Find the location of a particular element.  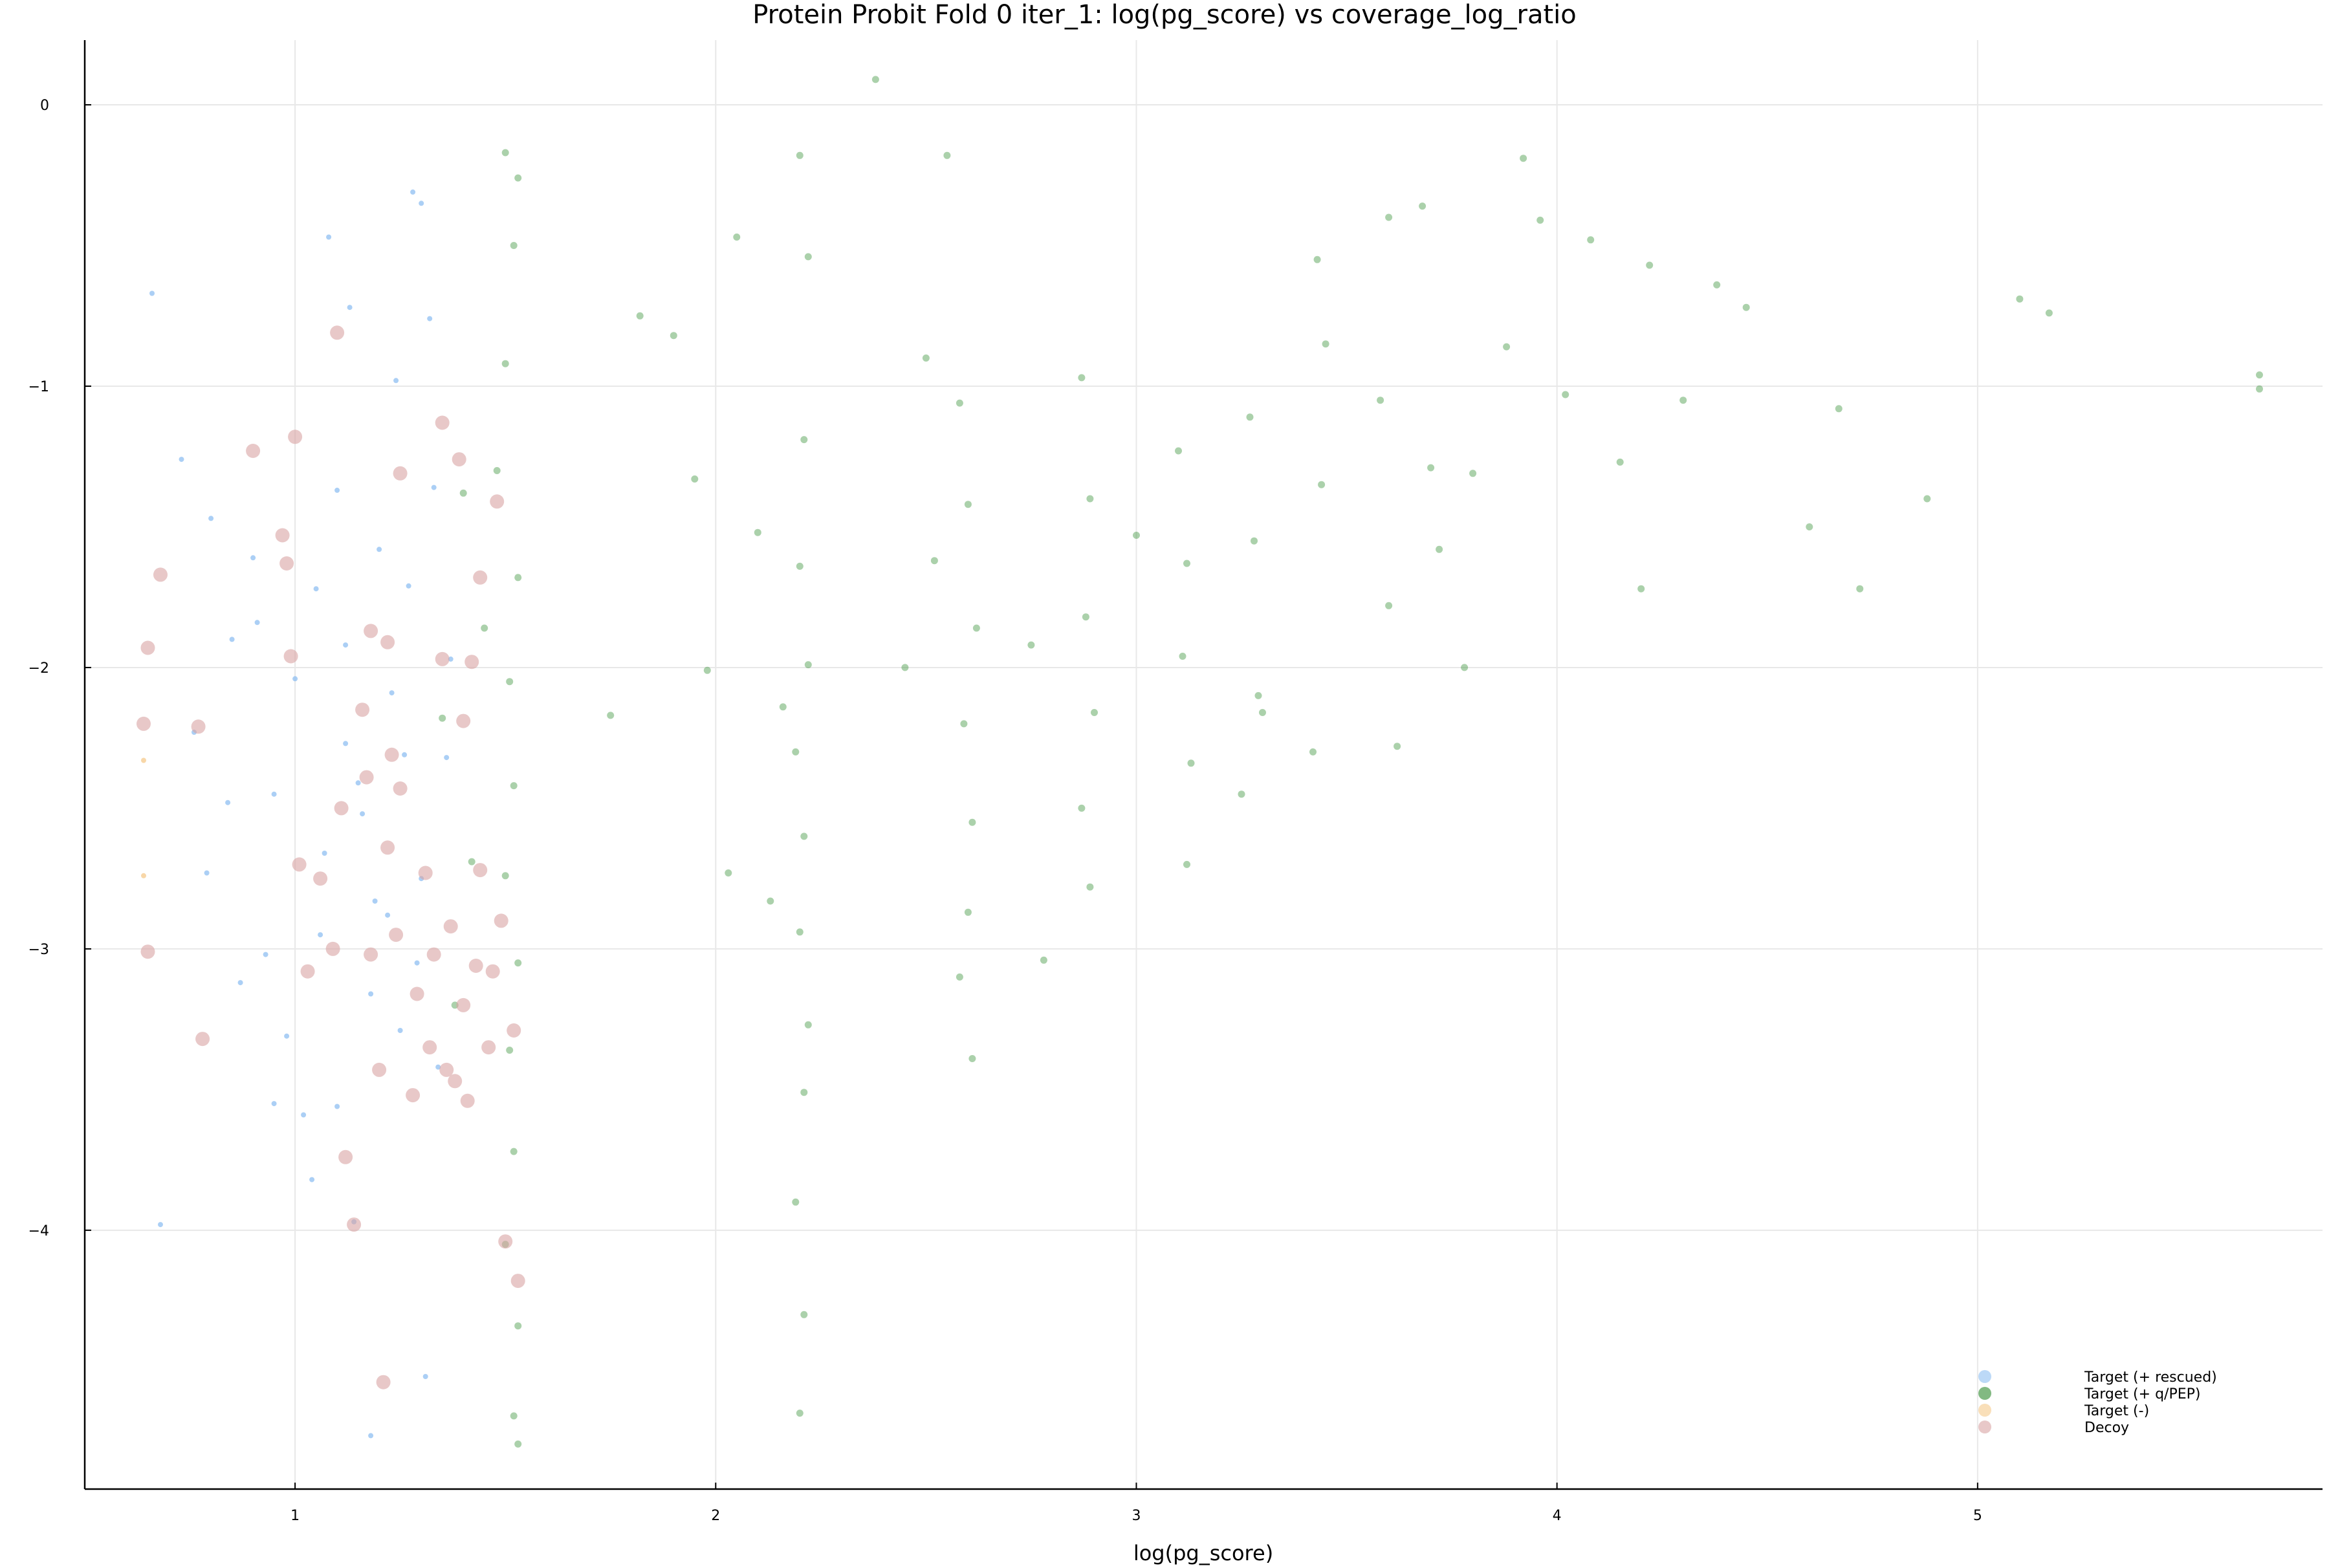

series-target-rescued is located at coordinates (301, 814).